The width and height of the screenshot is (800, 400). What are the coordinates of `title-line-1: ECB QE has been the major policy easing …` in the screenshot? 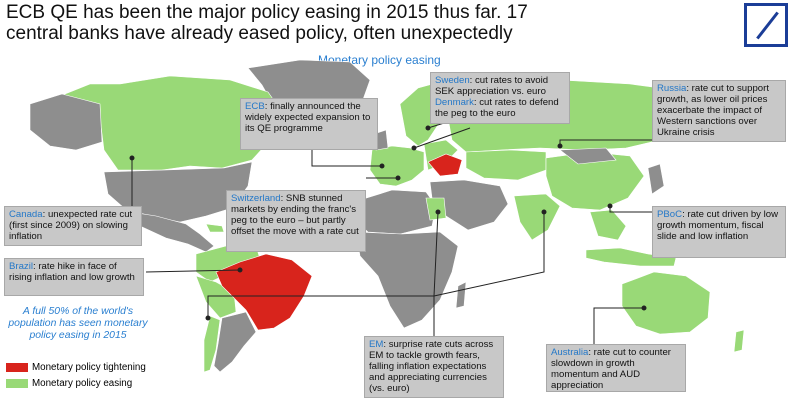 It's located at (267, 12).